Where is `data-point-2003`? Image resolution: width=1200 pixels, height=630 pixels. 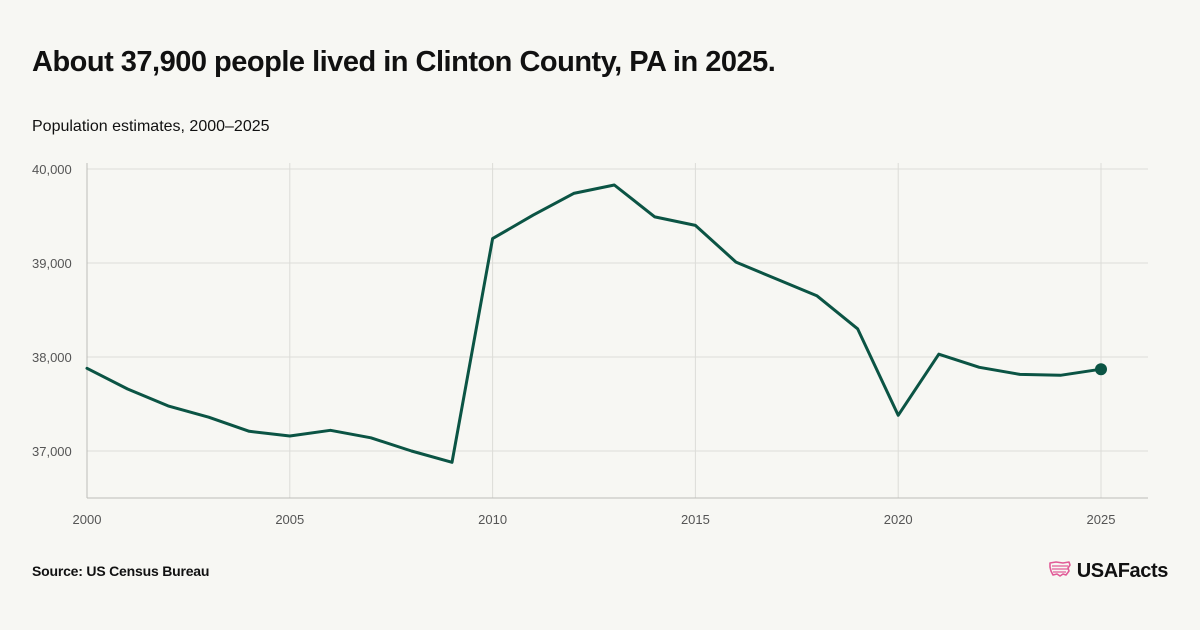
data-point-2003 is located at coordinates (209, 417).